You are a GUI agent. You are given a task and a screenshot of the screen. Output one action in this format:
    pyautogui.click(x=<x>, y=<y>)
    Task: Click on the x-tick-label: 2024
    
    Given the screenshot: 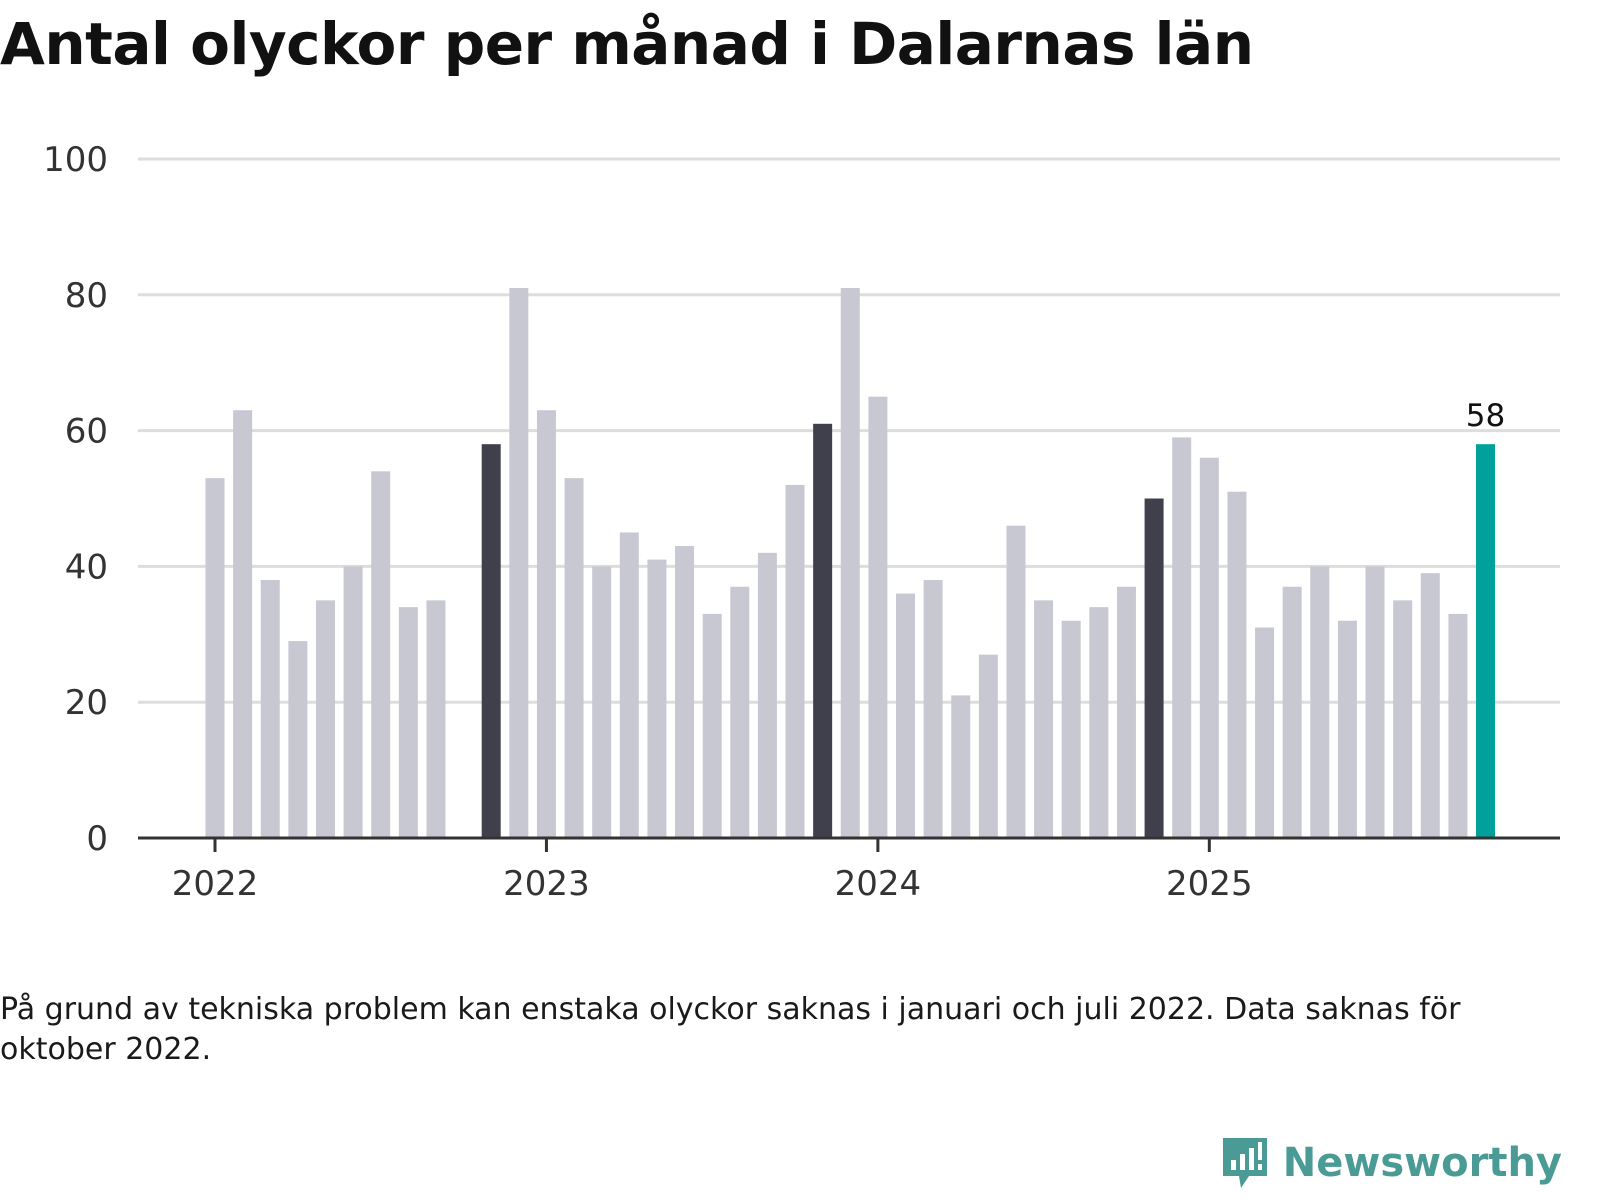 What is the action you would take?
    pyautogui.click(x=878, y=884)
    